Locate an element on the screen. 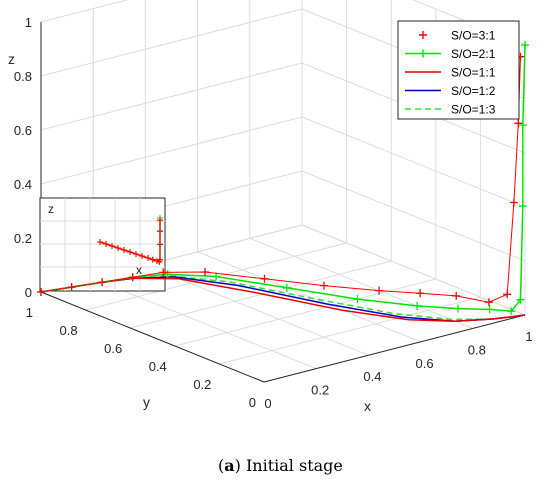 The image size is (550, 491). inset-z-label: z is located at coordinates (51, 209).